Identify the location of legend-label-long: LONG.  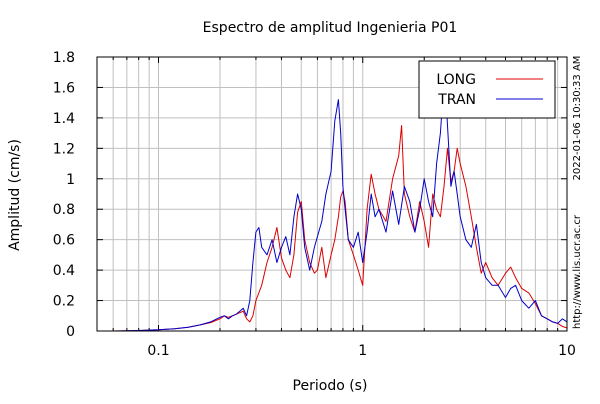
(456, 80).